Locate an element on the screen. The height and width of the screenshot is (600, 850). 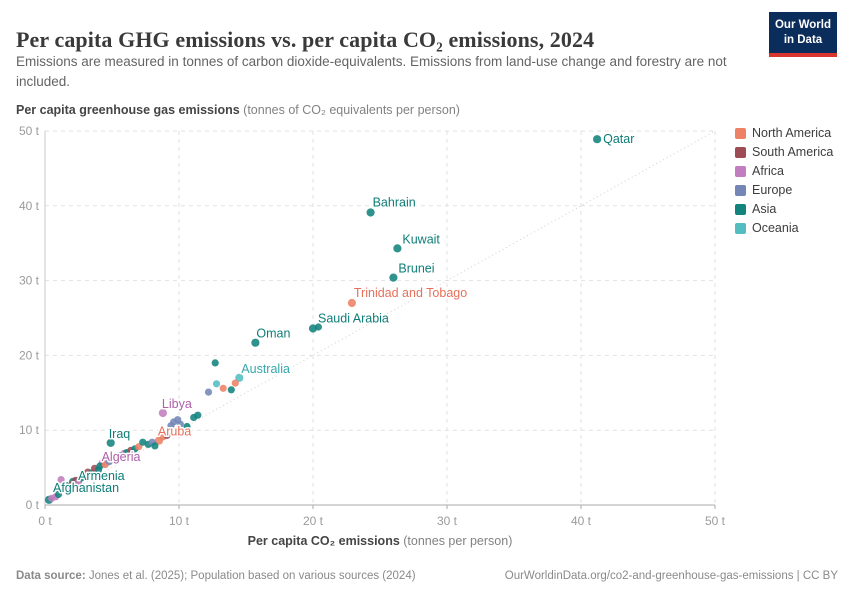
legend-swatch-north-america is located at coordinates (740, 133).